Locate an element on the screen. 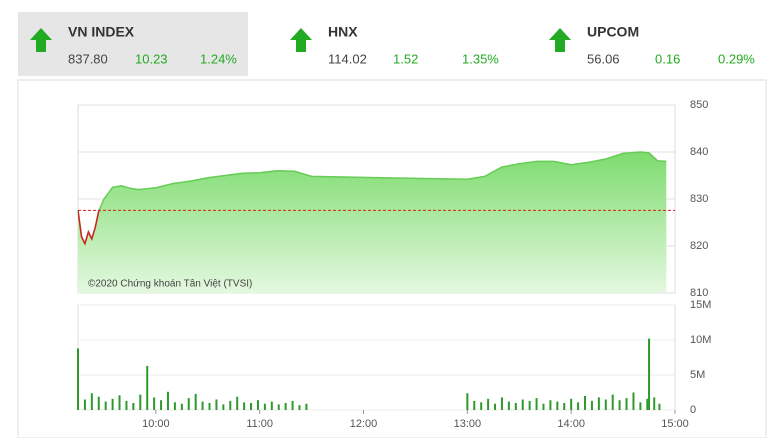 The width and height of the screenshot is (780, 443). y-tick-label: 830 is located at coordinates (699, 199).